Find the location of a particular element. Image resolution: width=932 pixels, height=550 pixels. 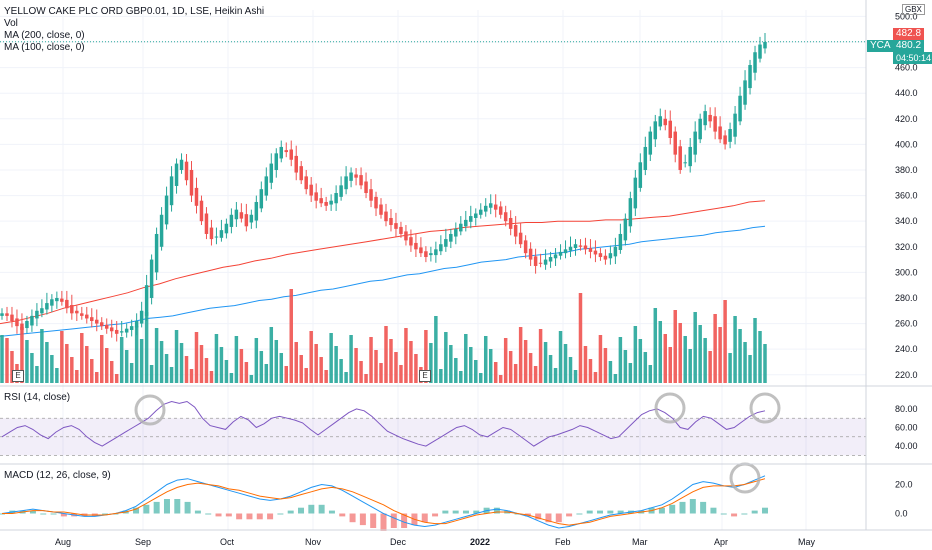

price-tick-2: 460.0 is located at coordinates (906, 68).